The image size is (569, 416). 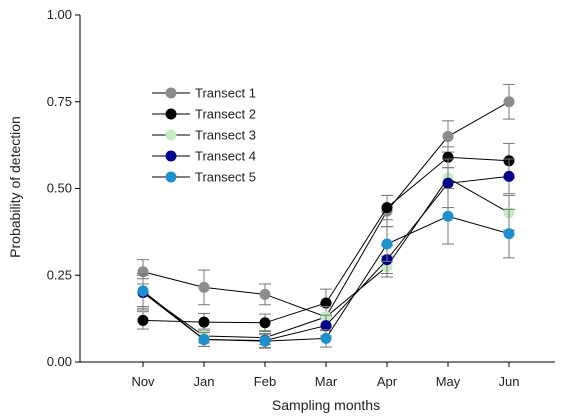 What do you see at coordinates (225, 156) in the screenshot?
I see `legend-label-4: Transect 4` at bounding box center [225, 156].